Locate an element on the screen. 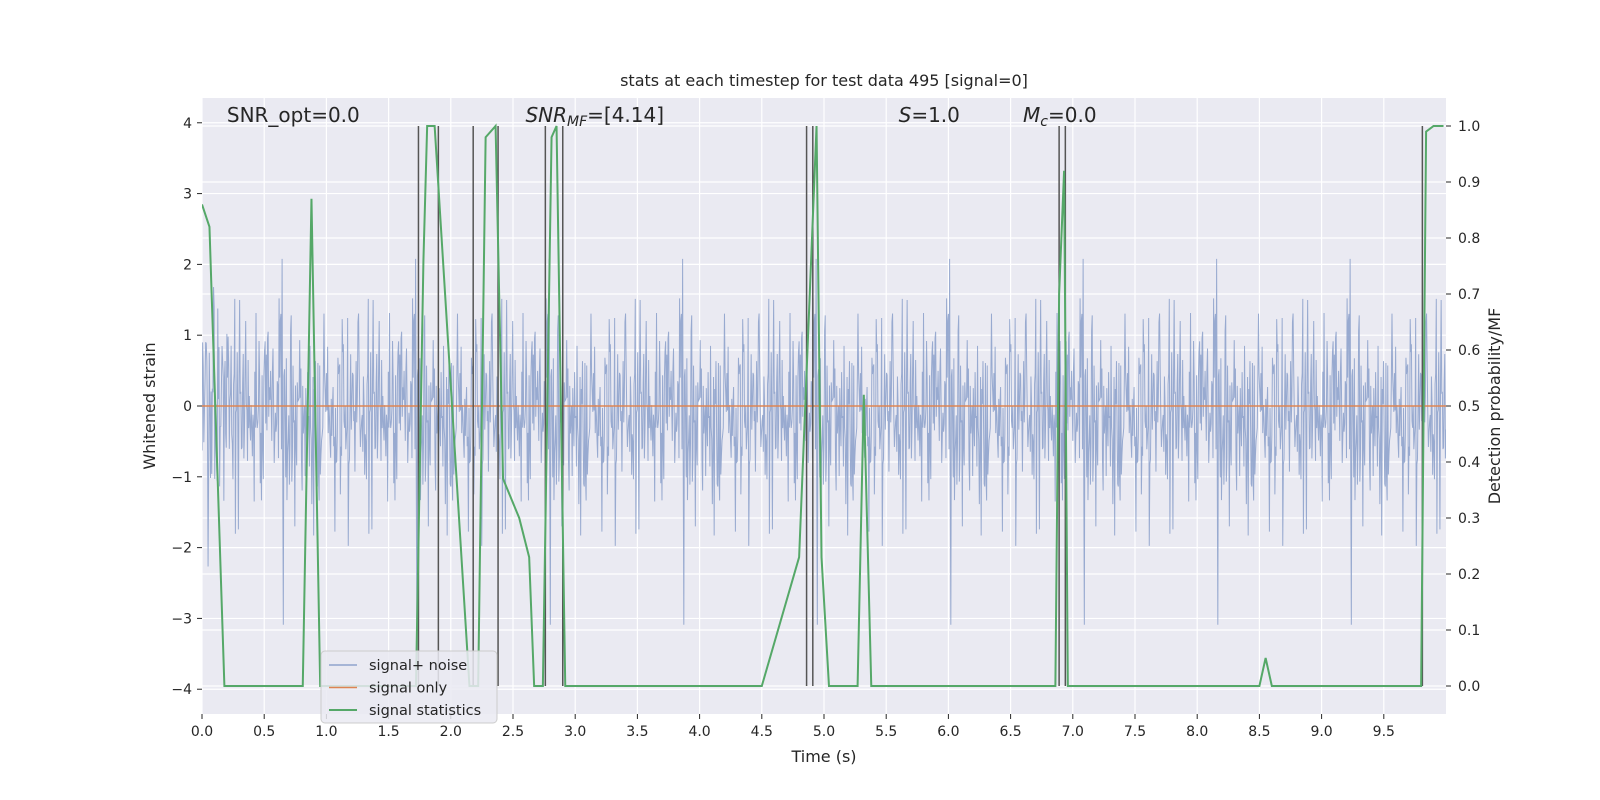  legend-label: signal only is located at coordinates (408, 689).